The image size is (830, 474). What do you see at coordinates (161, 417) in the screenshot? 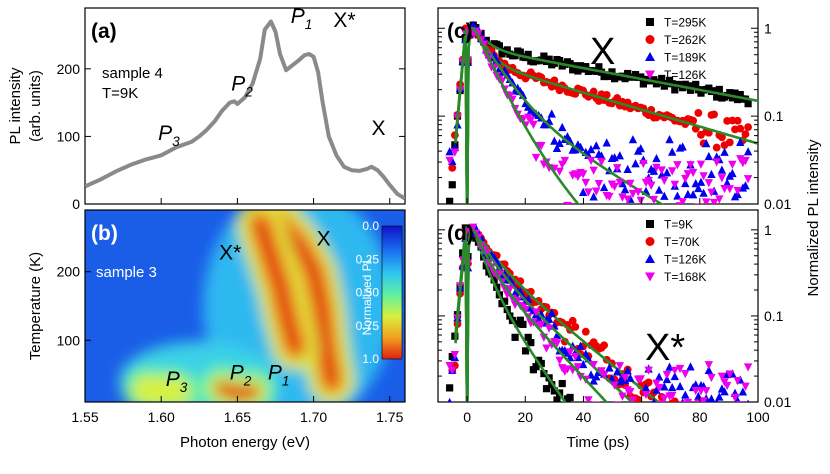
I see `panel-b-xtick-label: 1.60` at bounding box center [161, 417].